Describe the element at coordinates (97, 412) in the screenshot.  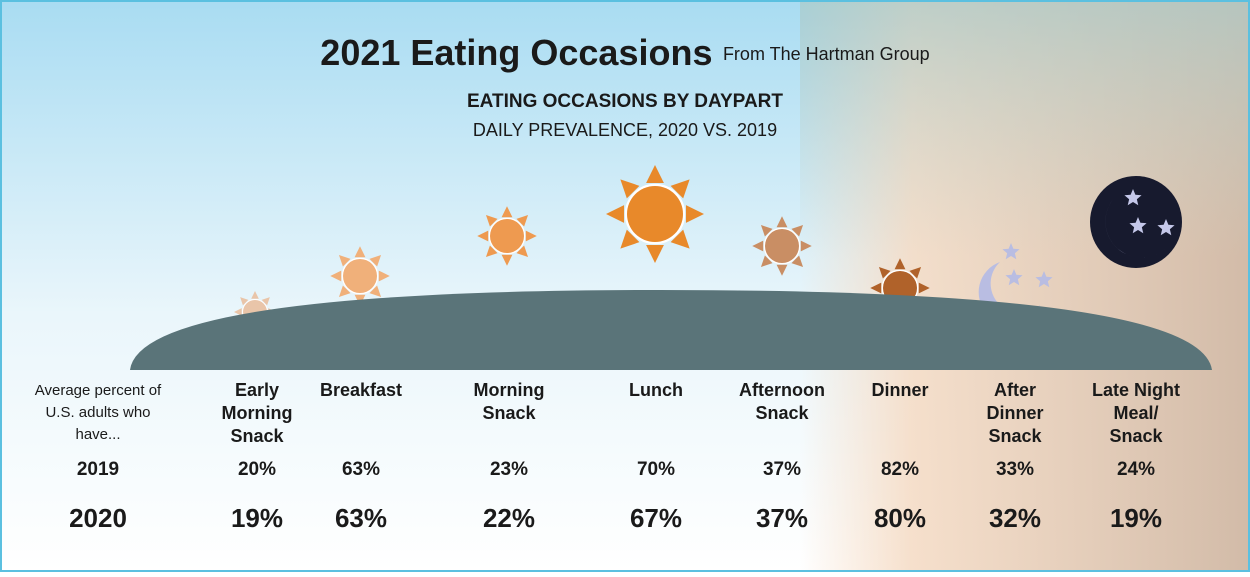
I see `row-header: U.S. adults who` at that location.